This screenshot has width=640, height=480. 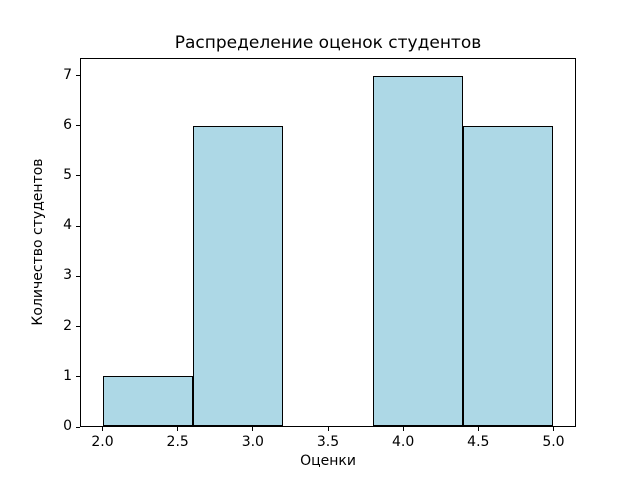 What do you see at coordinates (67, 375) in the screenshot?
I see `y-tick-label: 1` at bounding box center [67, 375].